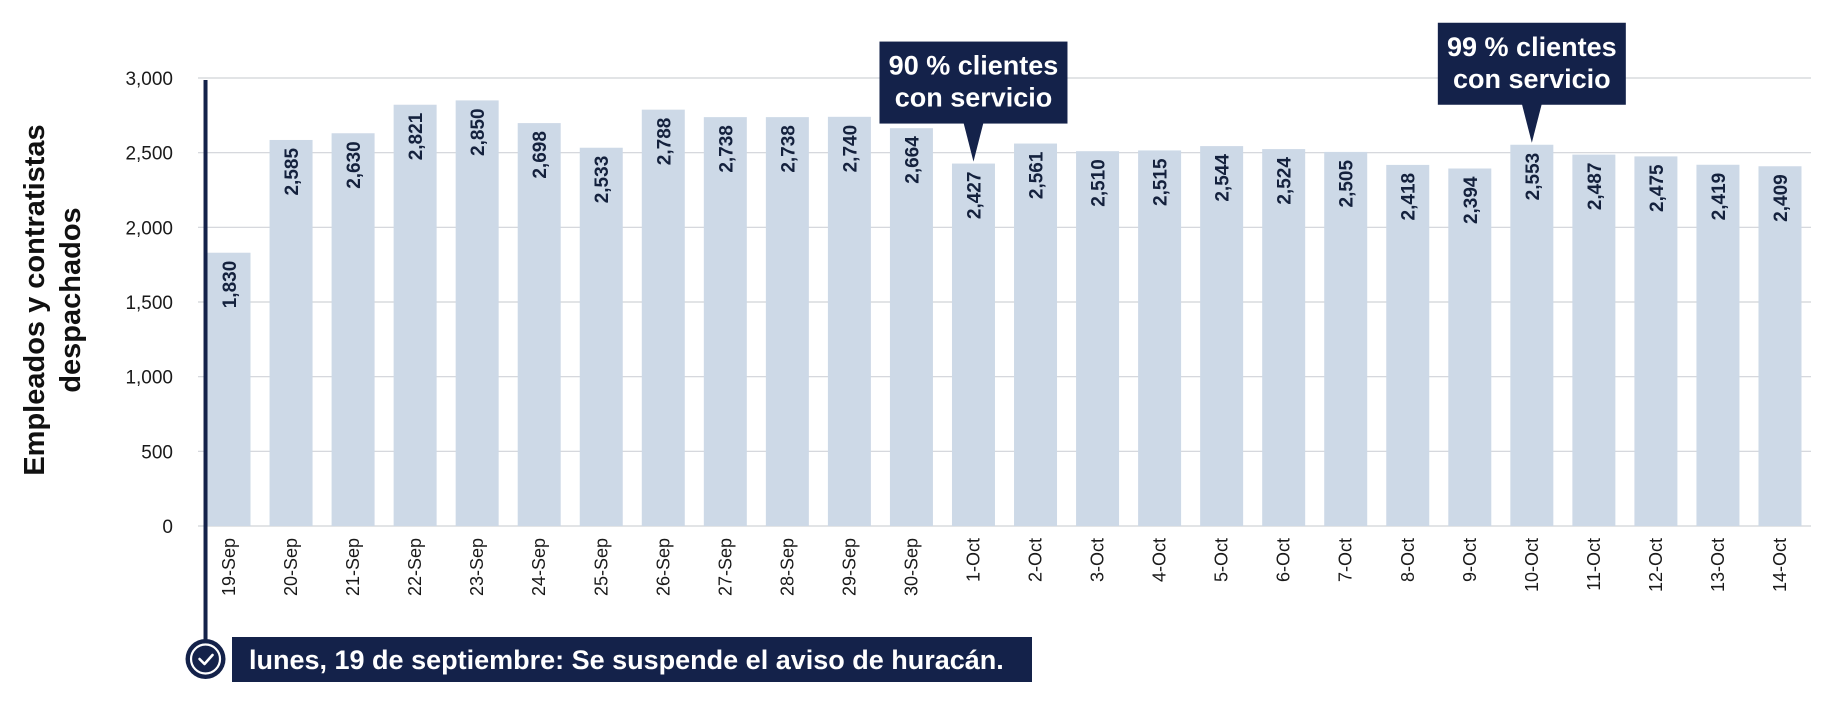 The width and height of the screenshot is (1831, 713). Describe the element at coordinates (849, 567) in the screenshot. I see `x-tick-label: 29-Sep` at that location.